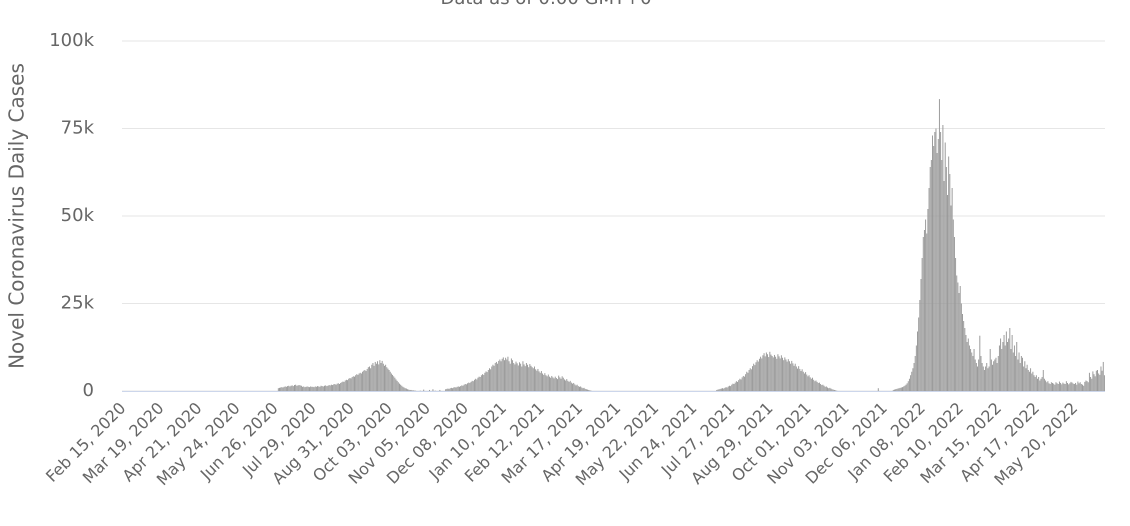  I want to click on y-tick-label: 50k, so click(78, 215).